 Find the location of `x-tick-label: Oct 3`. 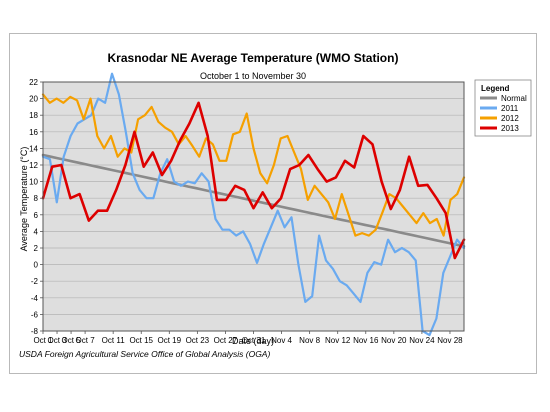

x-tick-label: Oct 3 is located at coordinates (57, 340).